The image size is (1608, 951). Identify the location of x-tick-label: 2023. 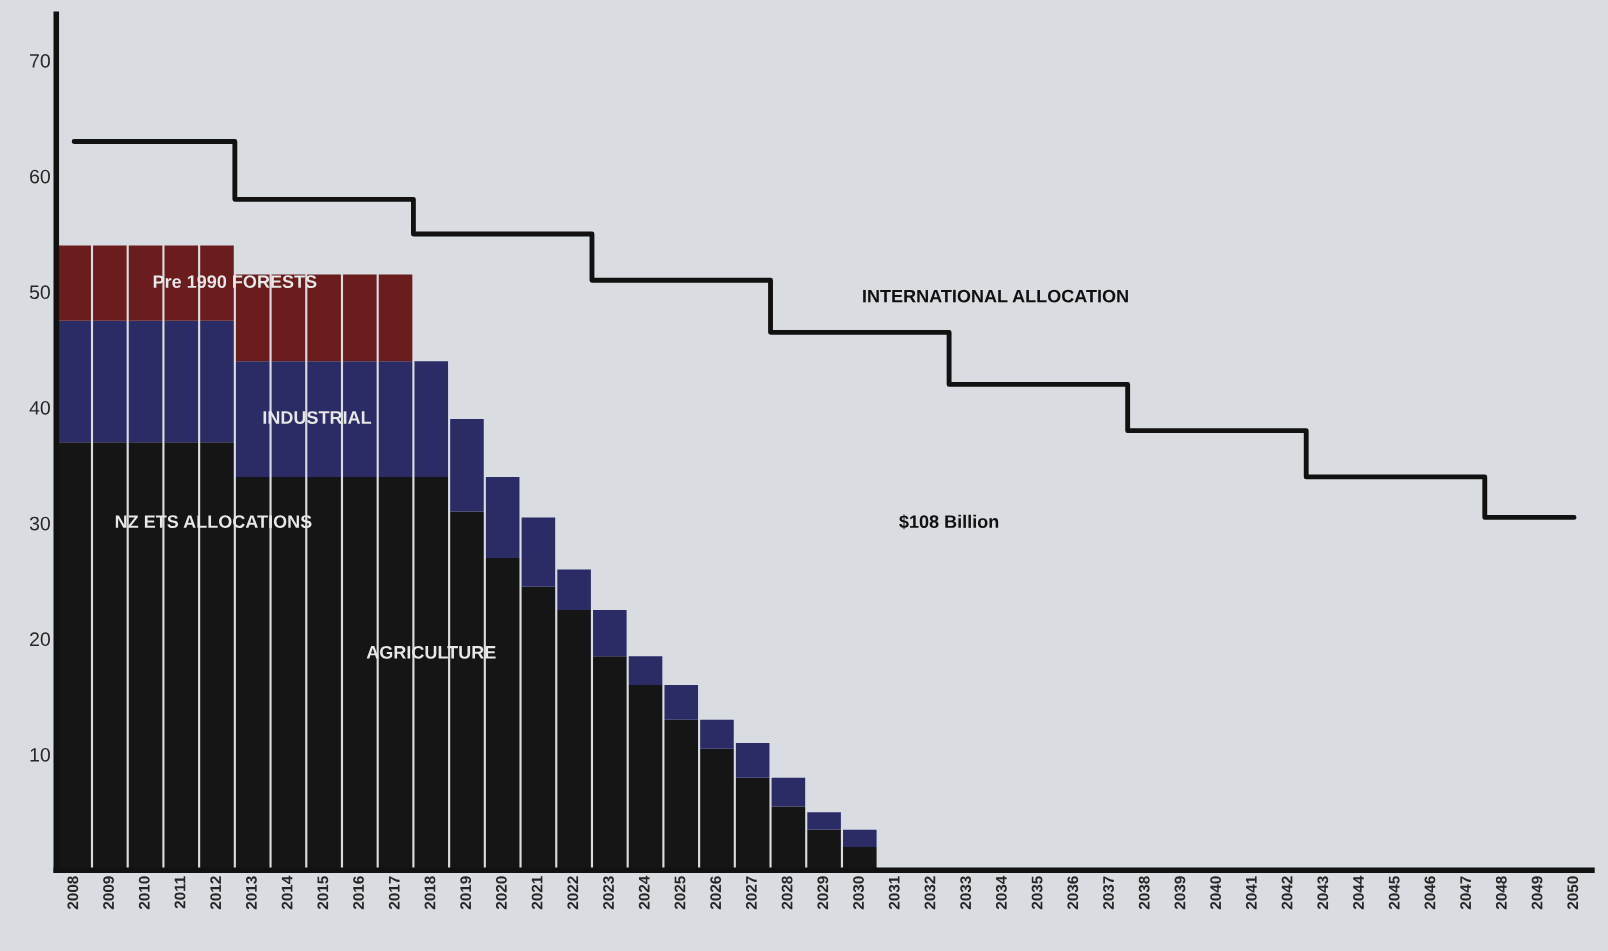
(608, 893).